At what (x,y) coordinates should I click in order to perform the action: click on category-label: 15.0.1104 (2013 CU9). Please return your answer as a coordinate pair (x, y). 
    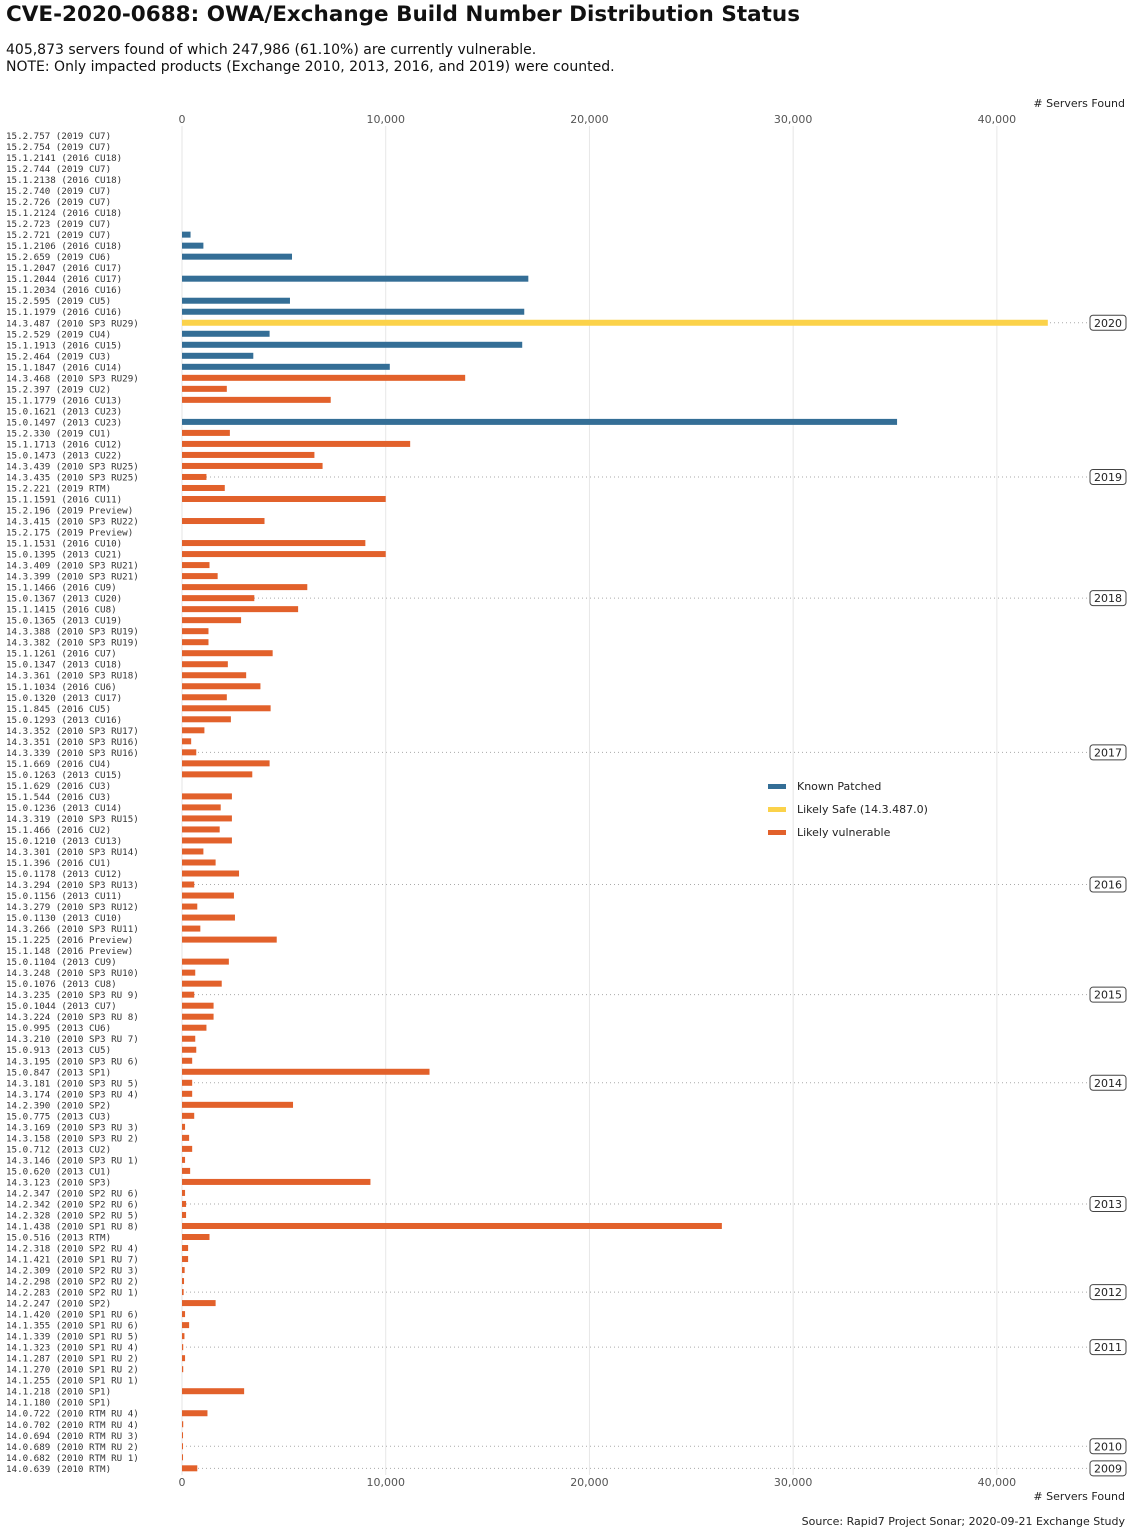
    Looking at the image, I should click on (61, 962).